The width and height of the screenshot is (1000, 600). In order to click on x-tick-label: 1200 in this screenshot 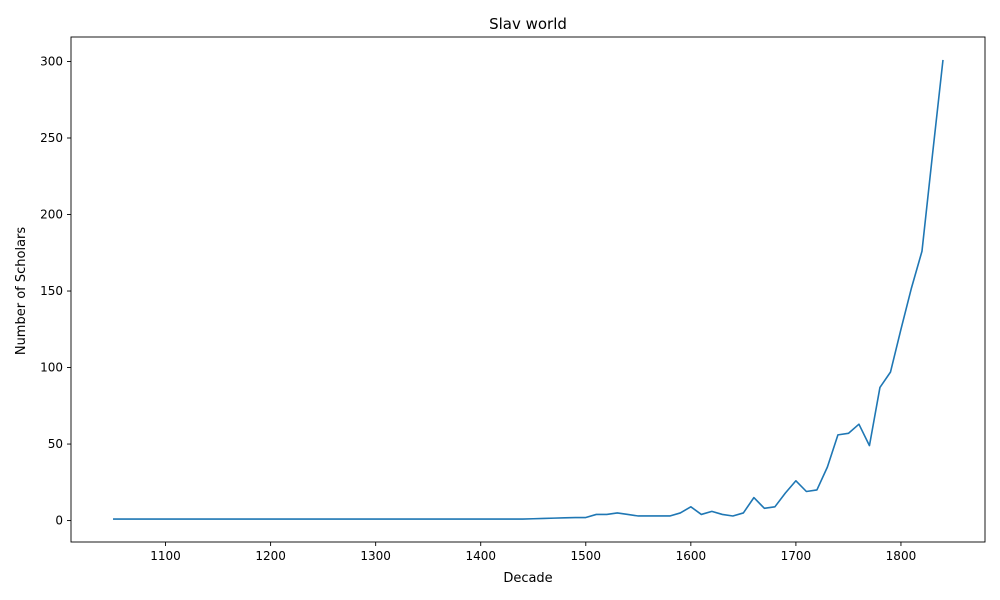, I will do `click(270, 556)`.